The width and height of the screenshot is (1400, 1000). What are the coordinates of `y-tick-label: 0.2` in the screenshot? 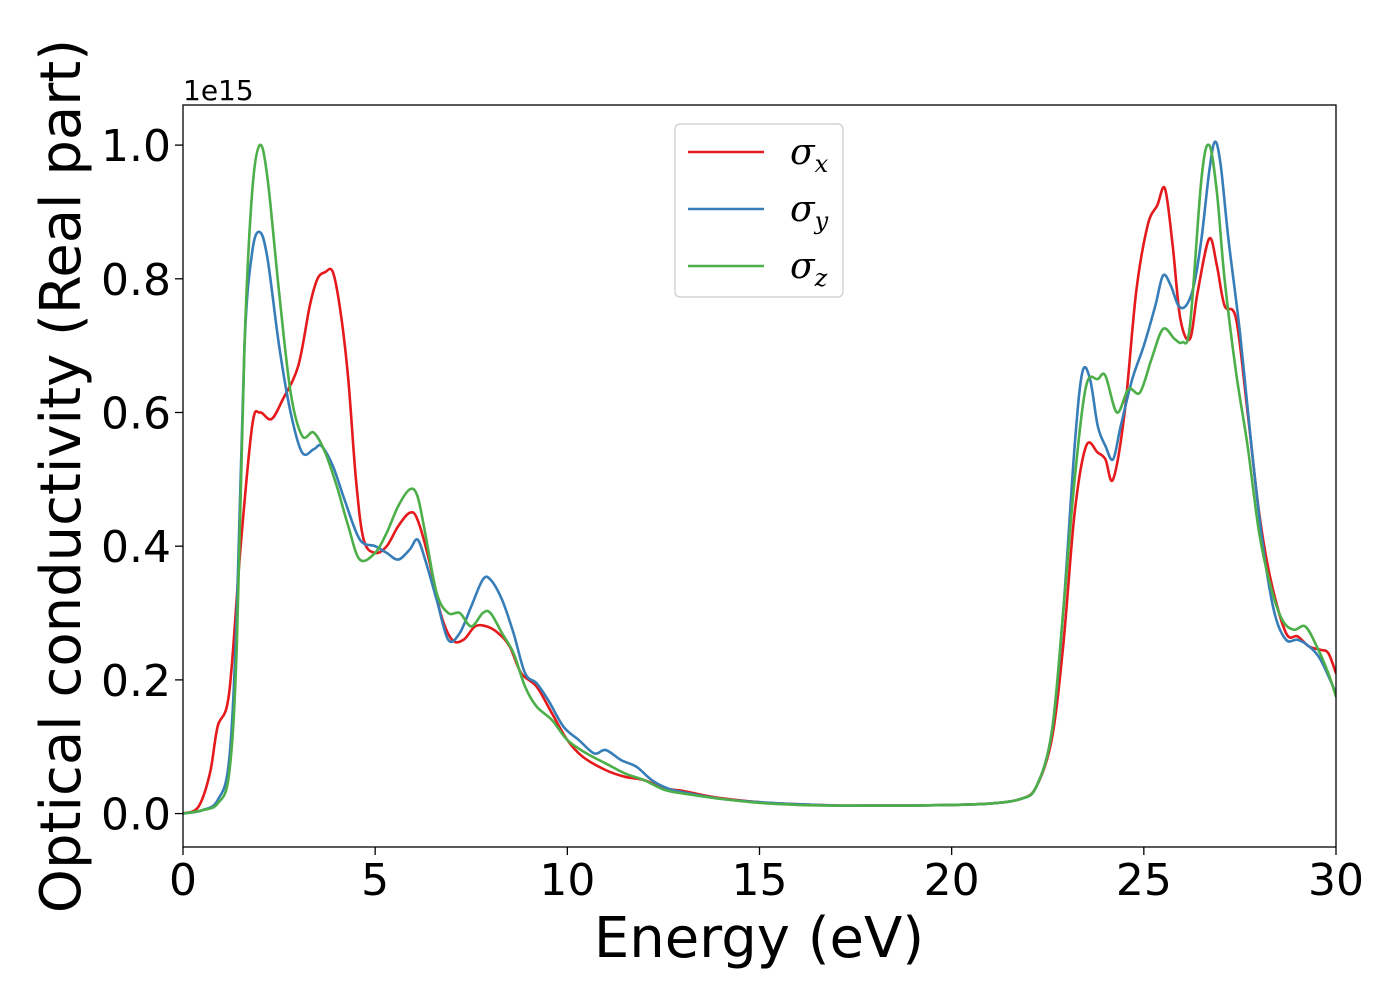 It's located at (136, 681).